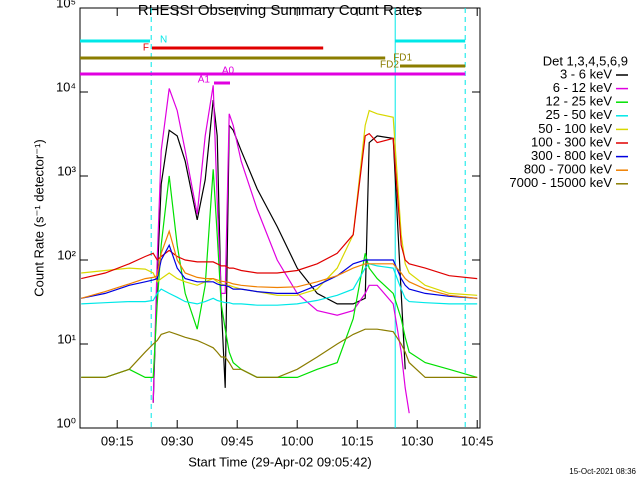 The height and width of the screenshot is (480, 640). I want to click on y-tick-label: 10³, so click(66, 170).